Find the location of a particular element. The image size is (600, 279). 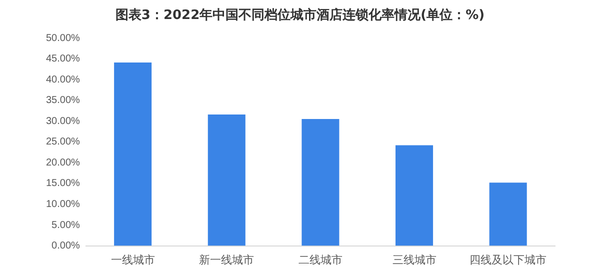

x-tick-label: 四线及以下城市 is located at coordinates (508, 259).